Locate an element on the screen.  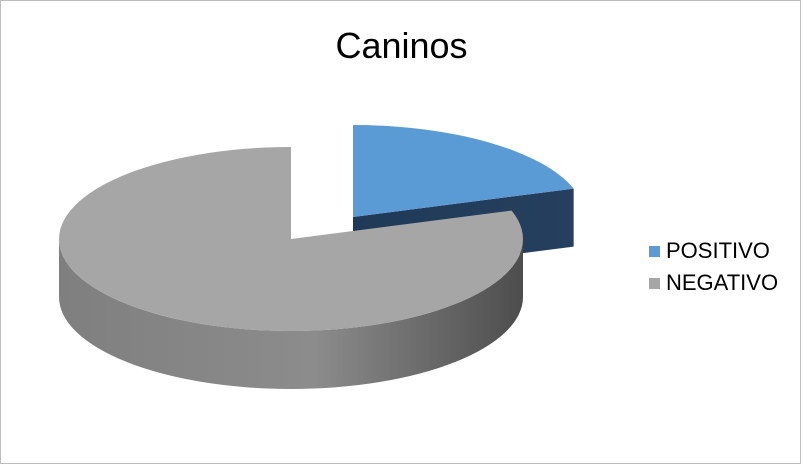
legend-swatch-negativo is located at coordinates (654, 283).